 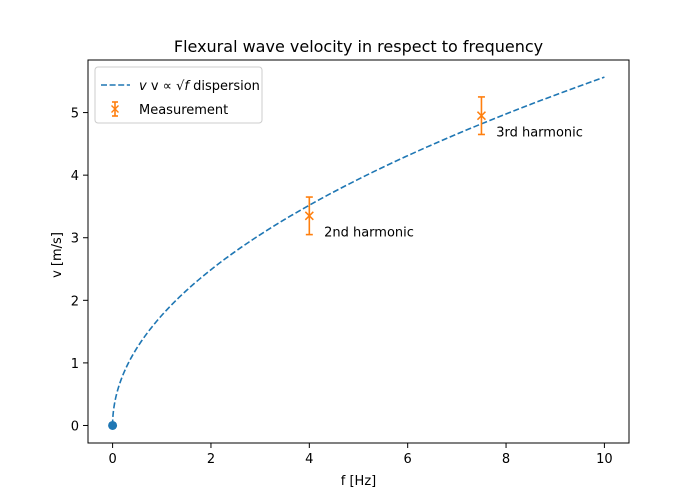 What do you see at coordinates (57, 255) in the screenshot?
I see `y-axis-label: v [m/s]` at bounding box center [57, 255].